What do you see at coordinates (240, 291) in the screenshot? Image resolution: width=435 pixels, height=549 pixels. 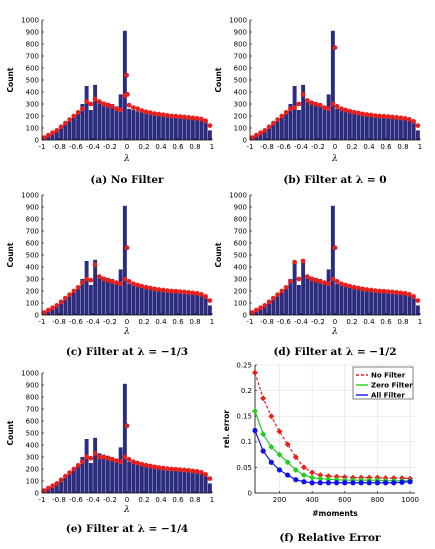 I see `y-tick-label: 200` at bounding box center [240, 291].